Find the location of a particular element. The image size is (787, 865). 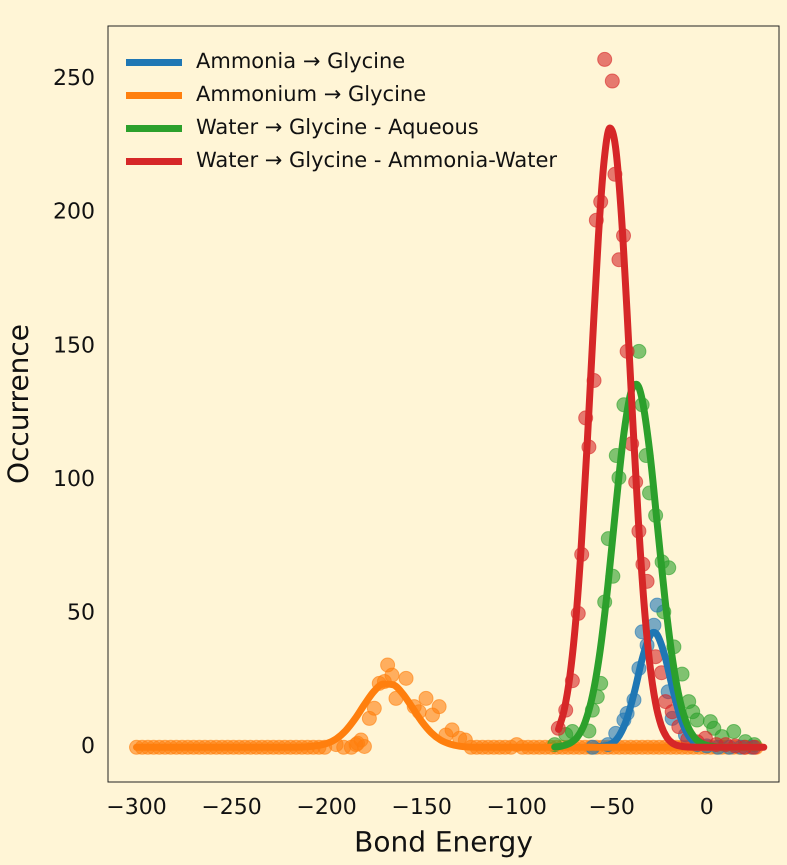

legend-label: Water → Glycine - Aqueous is located at coordinates (337, 126).